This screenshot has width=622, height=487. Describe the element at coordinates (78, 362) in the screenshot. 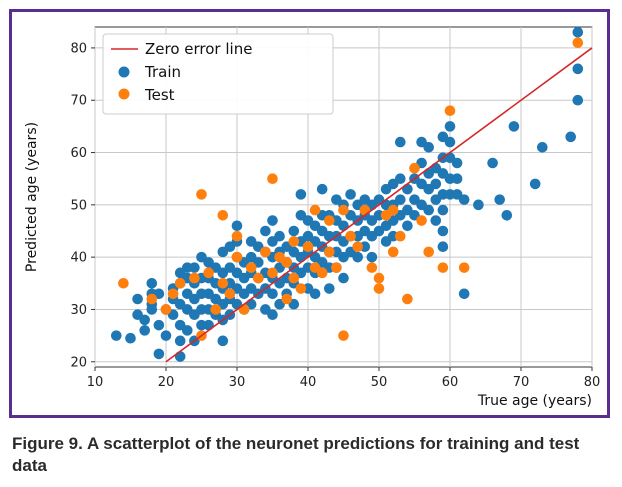

I see `y-tick-label: 20` at that location.